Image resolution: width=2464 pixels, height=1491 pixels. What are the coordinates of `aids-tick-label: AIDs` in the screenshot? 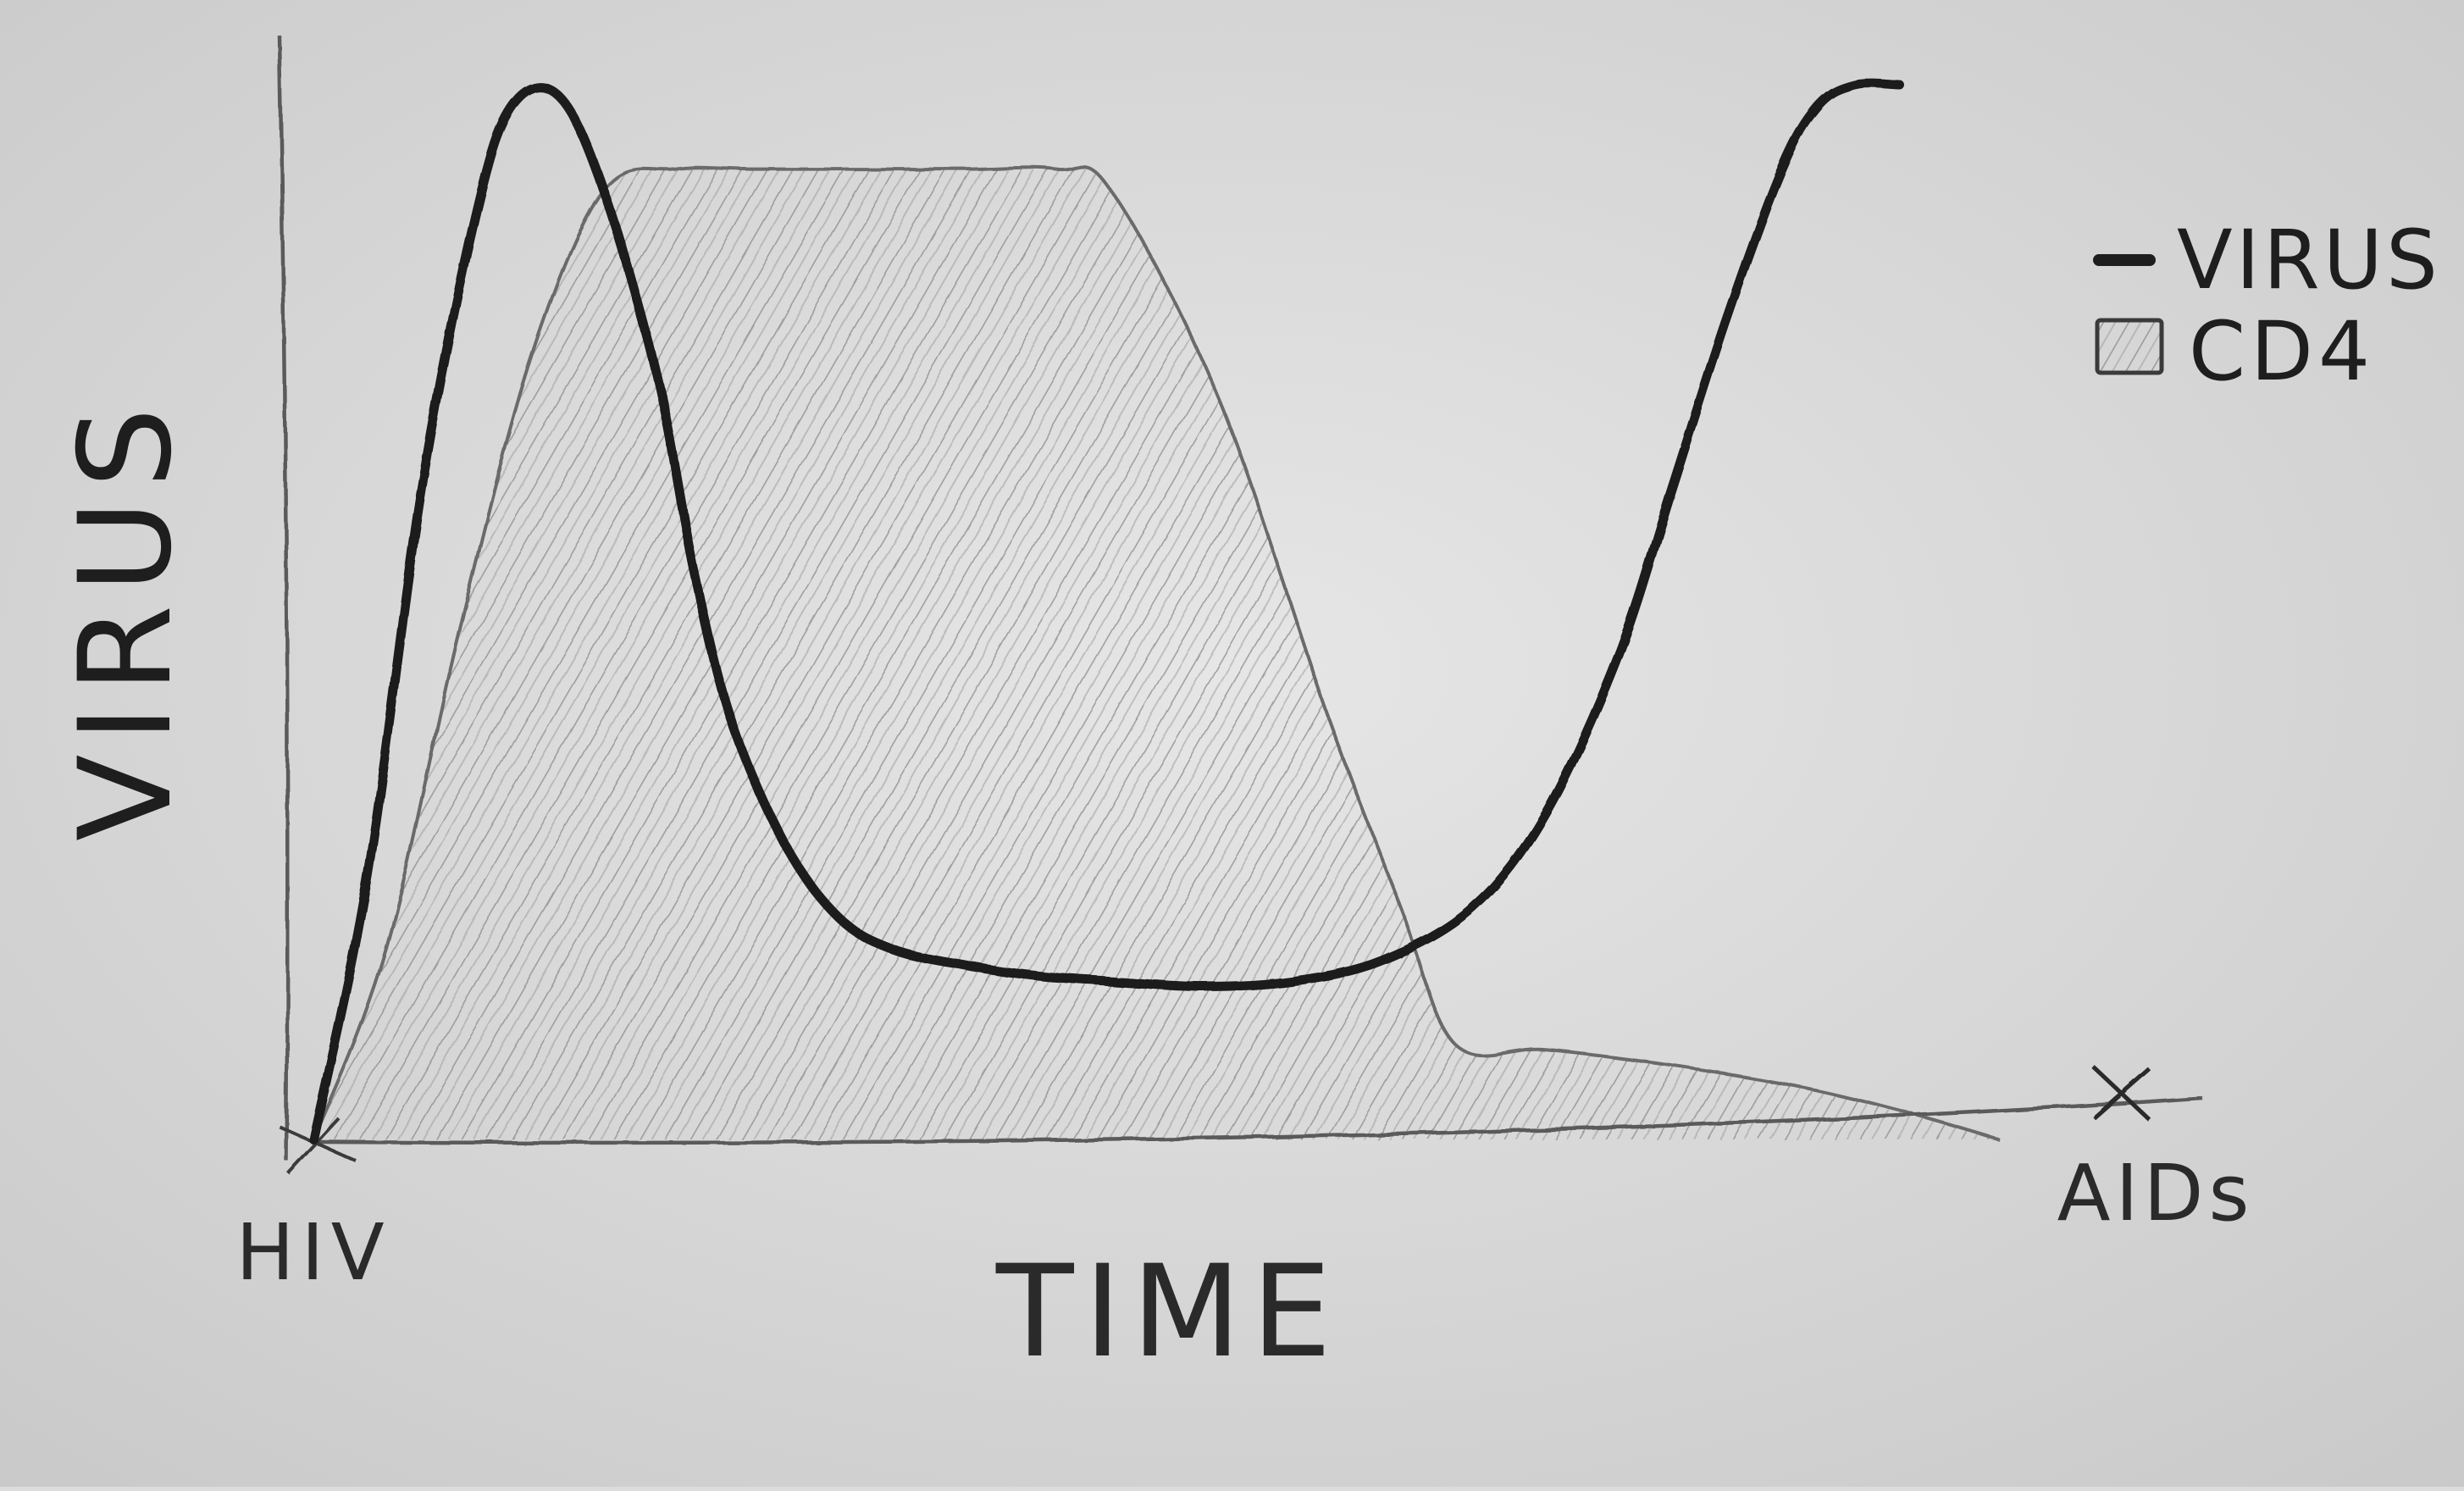 It's located at (2156, 1194).